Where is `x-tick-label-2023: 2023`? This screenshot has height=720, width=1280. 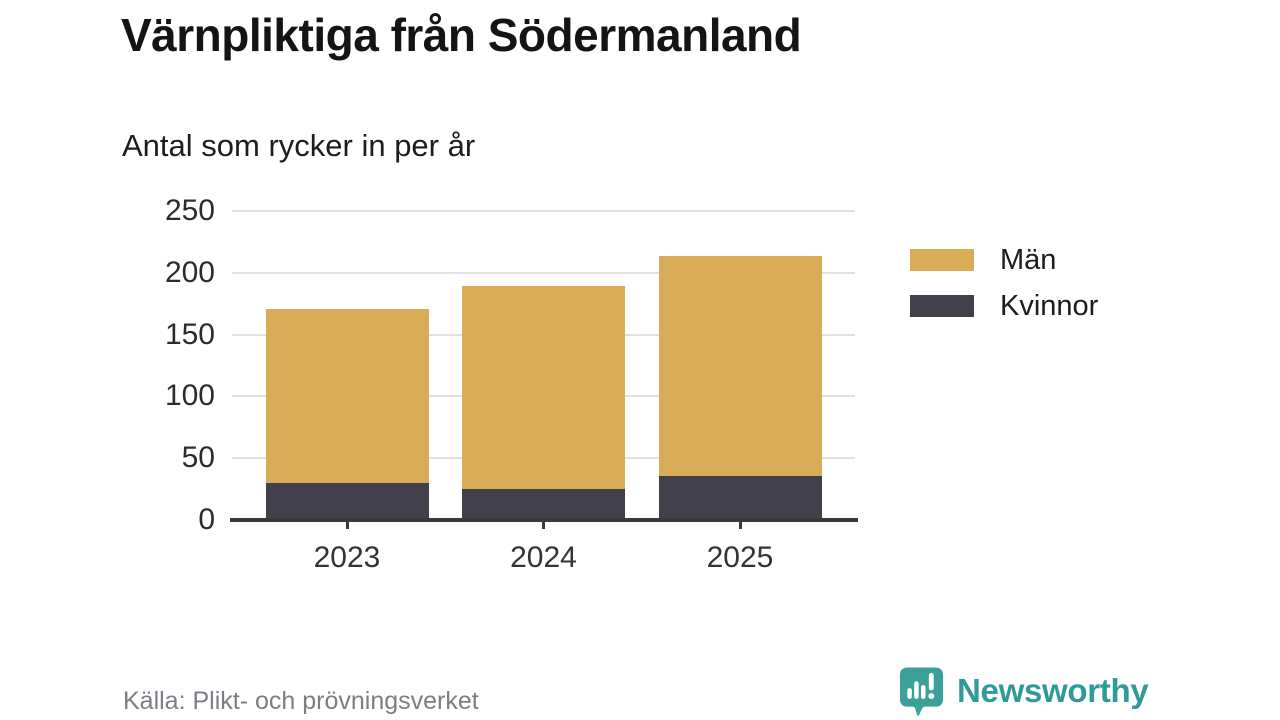 x-tick-label-2023: 2023 is located at coordinates (347, 557).